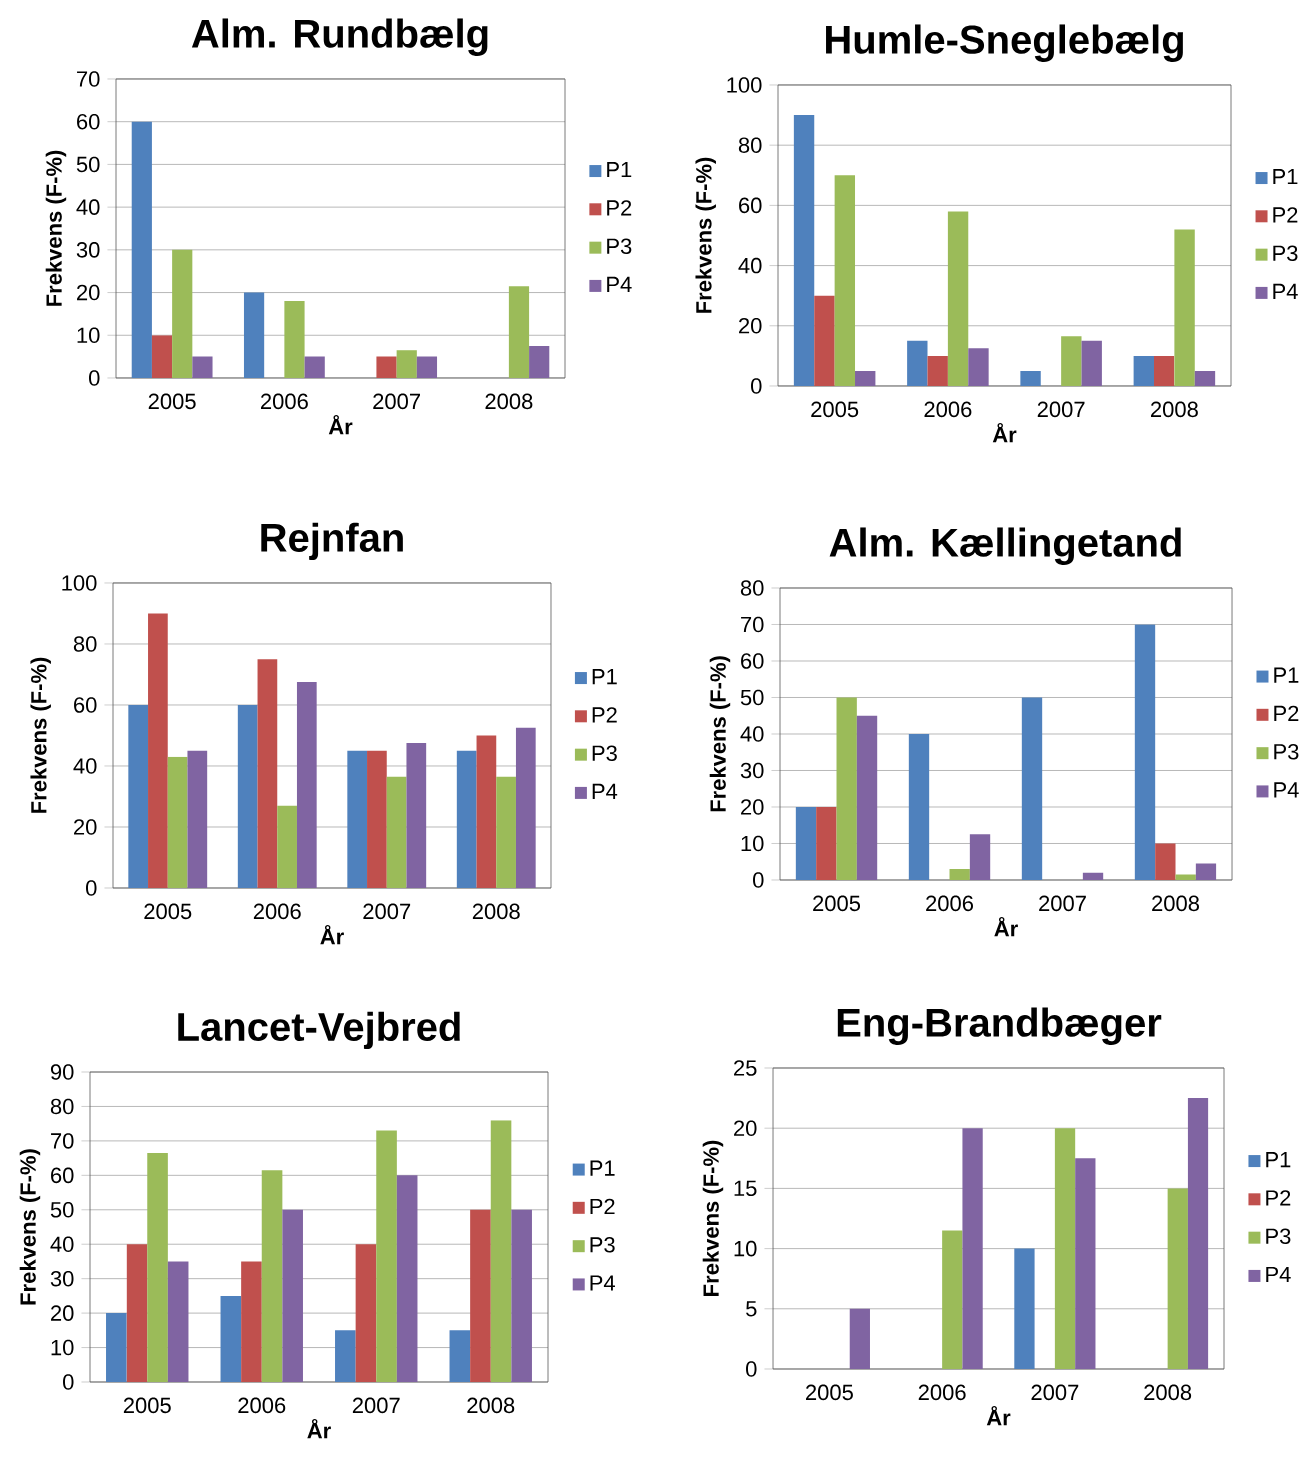 Image resolution: width=1315 pixels, height=1475 pixels. I want to click on y-tick-label: 80, so click(750, 145).